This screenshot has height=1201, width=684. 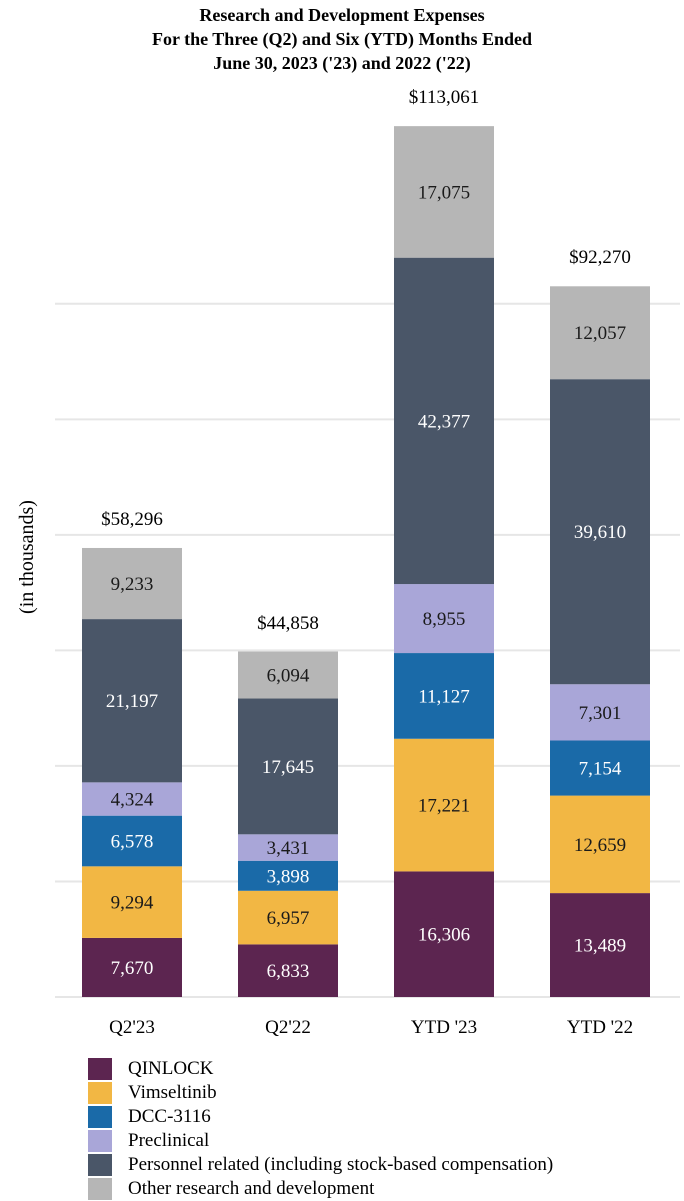 What do you see at coordinates (320, 1117) in the screenshot?
I see `legend-item-dcc-3116: DCC-3116` at bounding box center [320, 1117].